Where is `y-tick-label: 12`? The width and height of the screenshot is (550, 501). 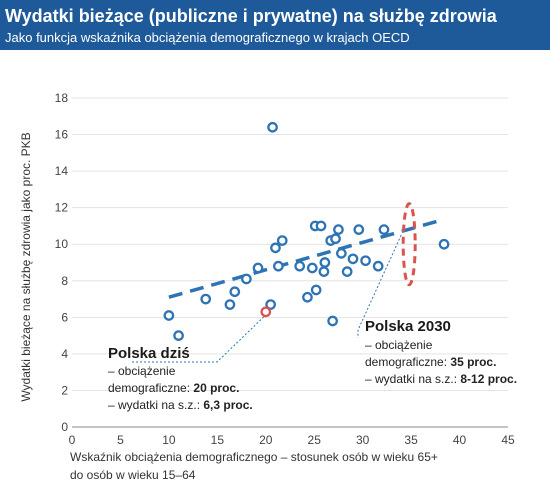 y-tick-label: 12 is located at coordinates (62, 208).